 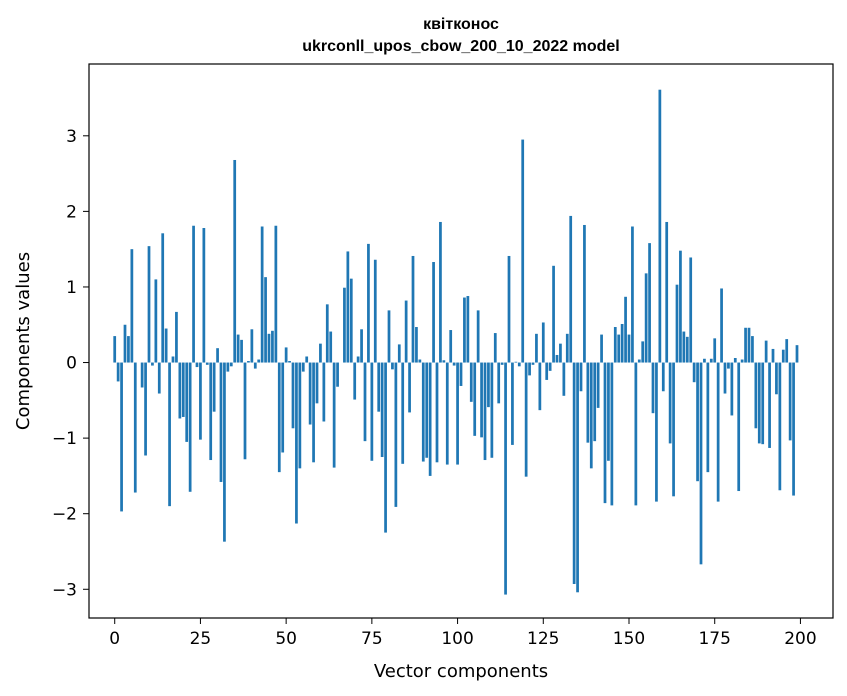 What do you see at coordinates (64, 590) in the screenshot?
I see `y-tick-label: −3` at bounding box center [64, 590].